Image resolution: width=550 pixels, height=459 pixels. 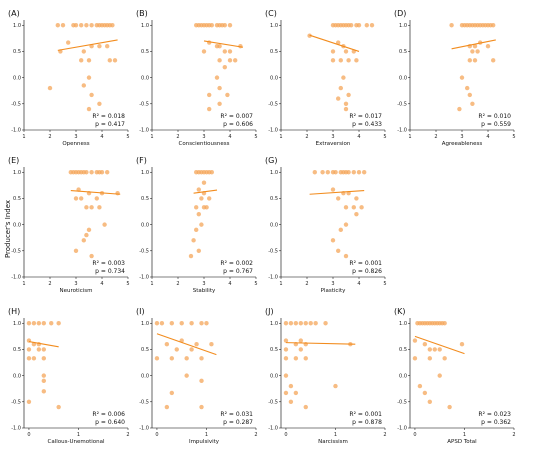 I want to click on y-tick-label: 0.0, so click(x=17, y=78).